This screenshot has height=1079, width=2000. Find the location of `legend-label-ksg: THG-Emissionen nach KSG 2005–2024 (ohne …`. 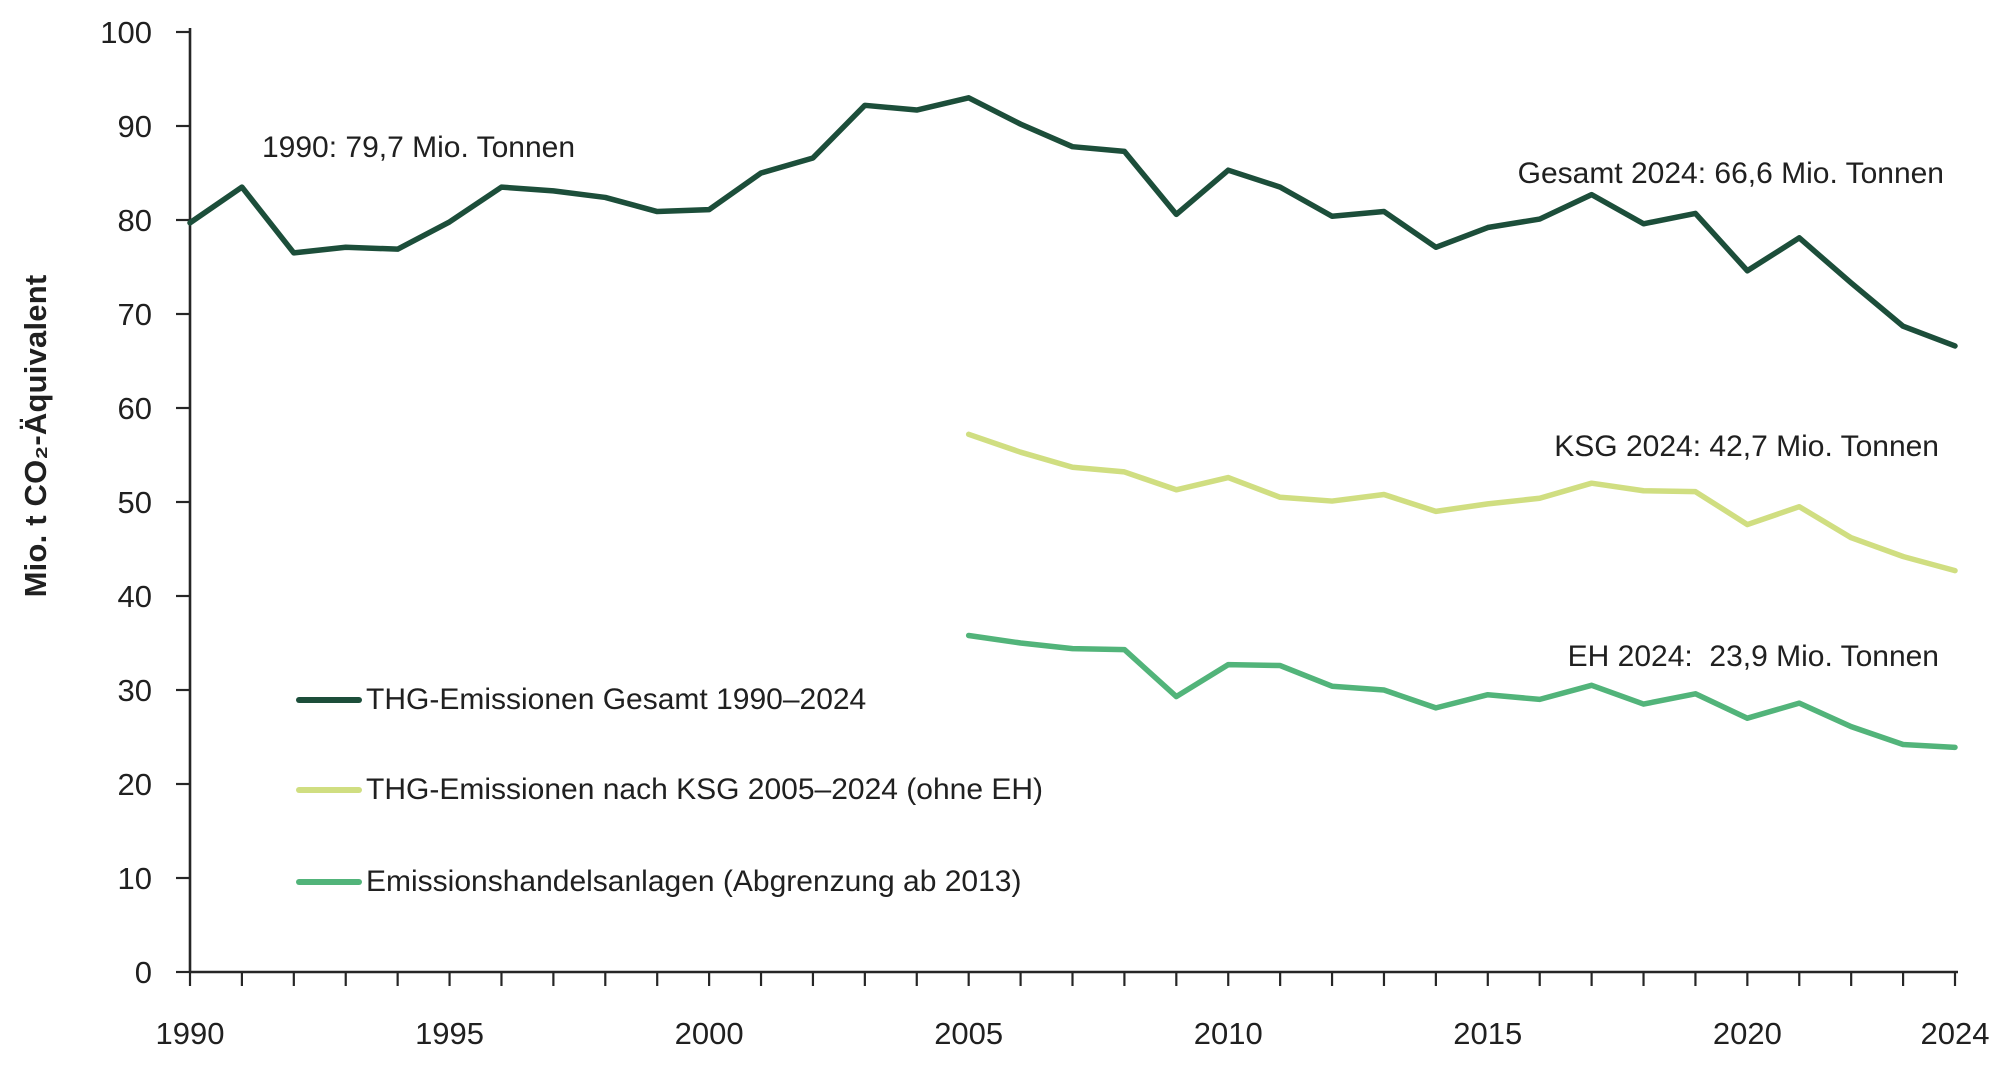

legend-label-ksg: THG-Emissionen nach KSG 2005–2024 (ohne … is located at coordinates (705, 789).